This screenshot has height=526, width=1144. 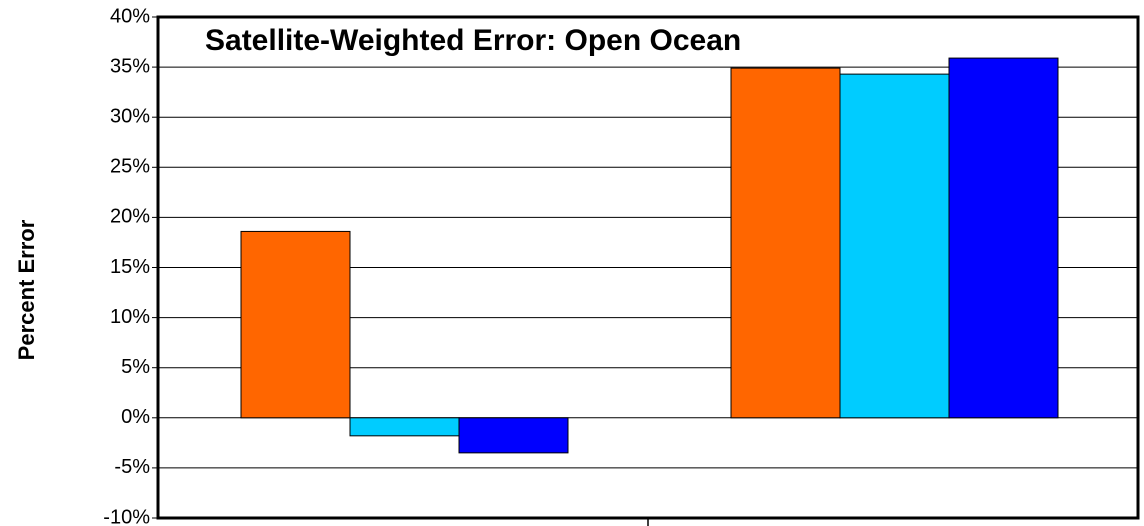 I want to click on y-tick-label: -10%, so click(x=126, y=516).